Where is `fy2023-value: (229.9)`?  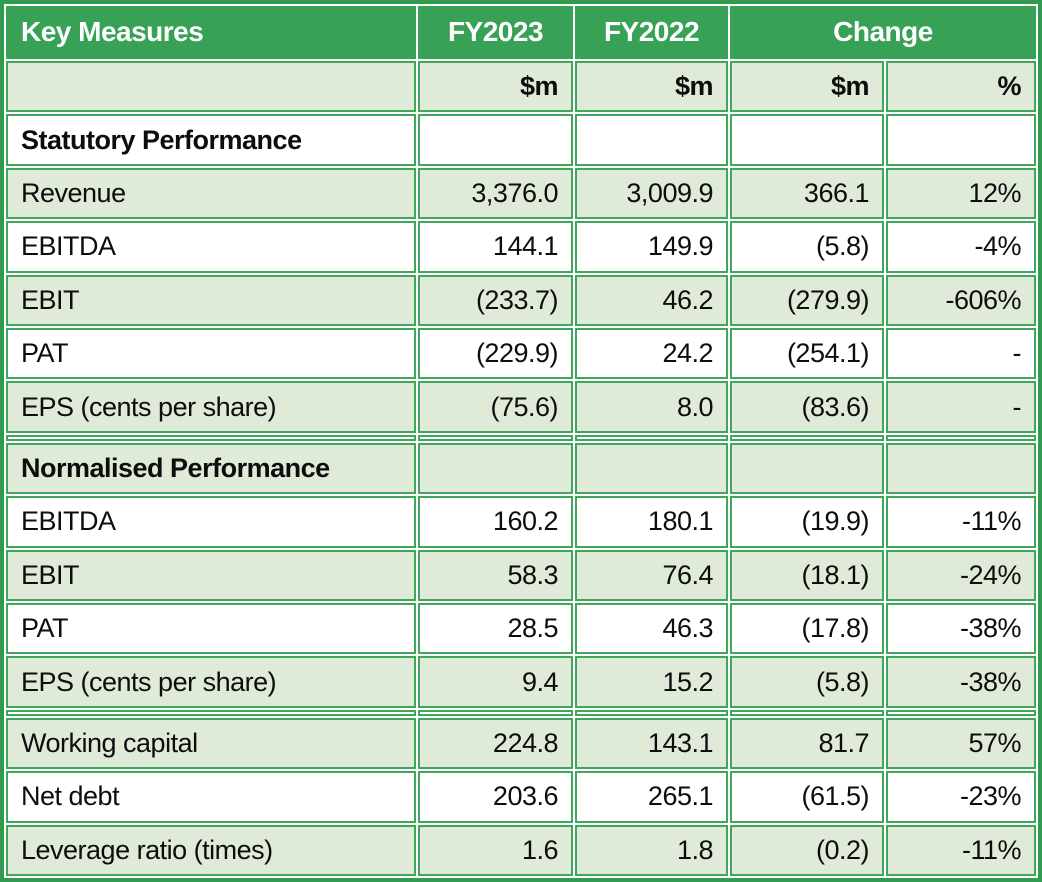 fy2023-value: (229.9) is located at coordinates (495, 354).